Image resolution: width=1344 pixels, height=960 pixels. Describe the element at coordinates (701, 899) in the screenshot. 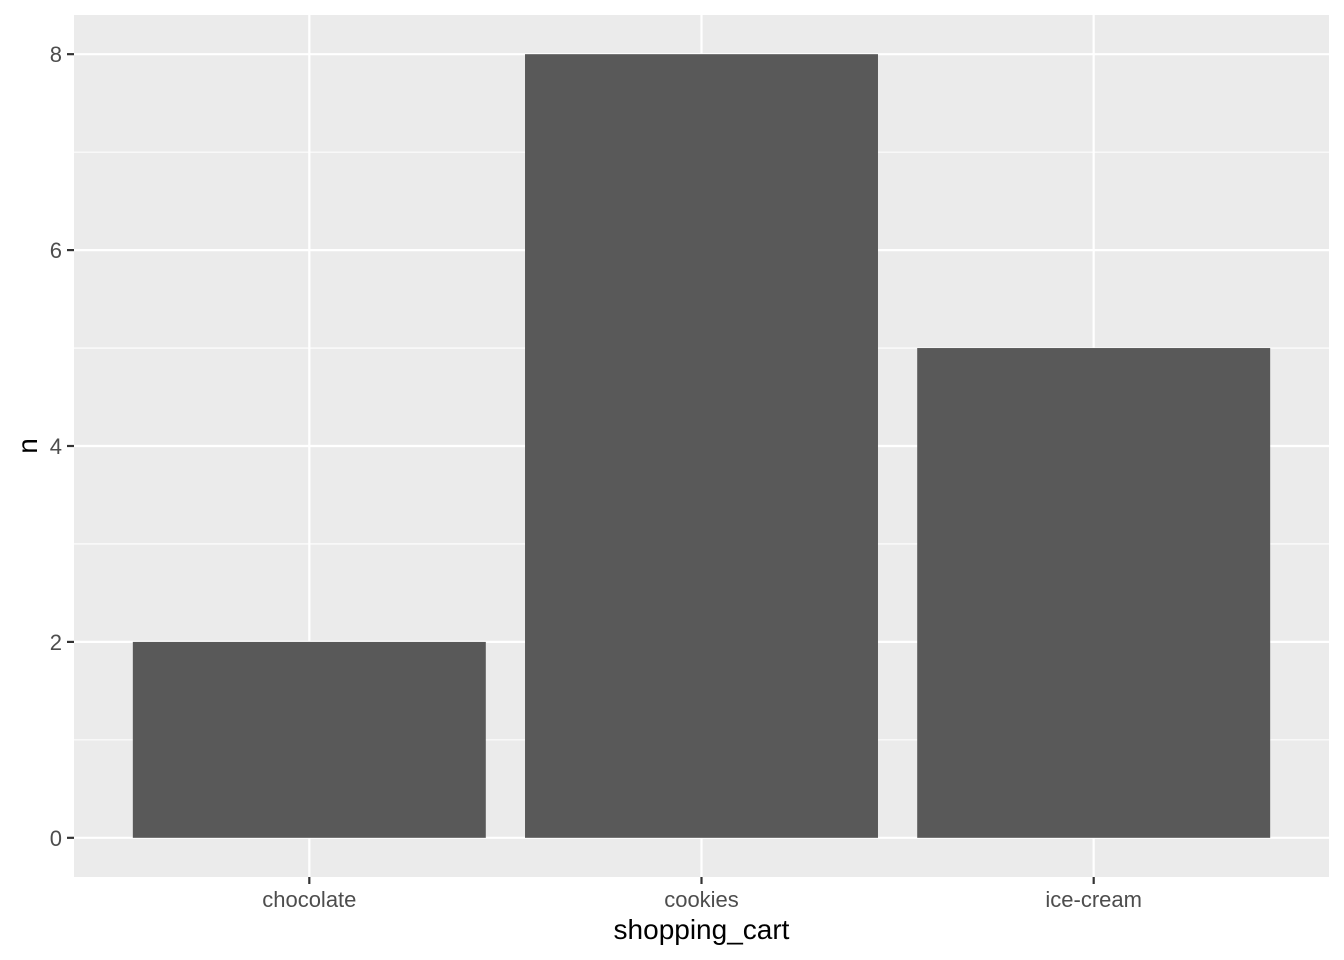

I see `x-tick-label: cookies` at that location.